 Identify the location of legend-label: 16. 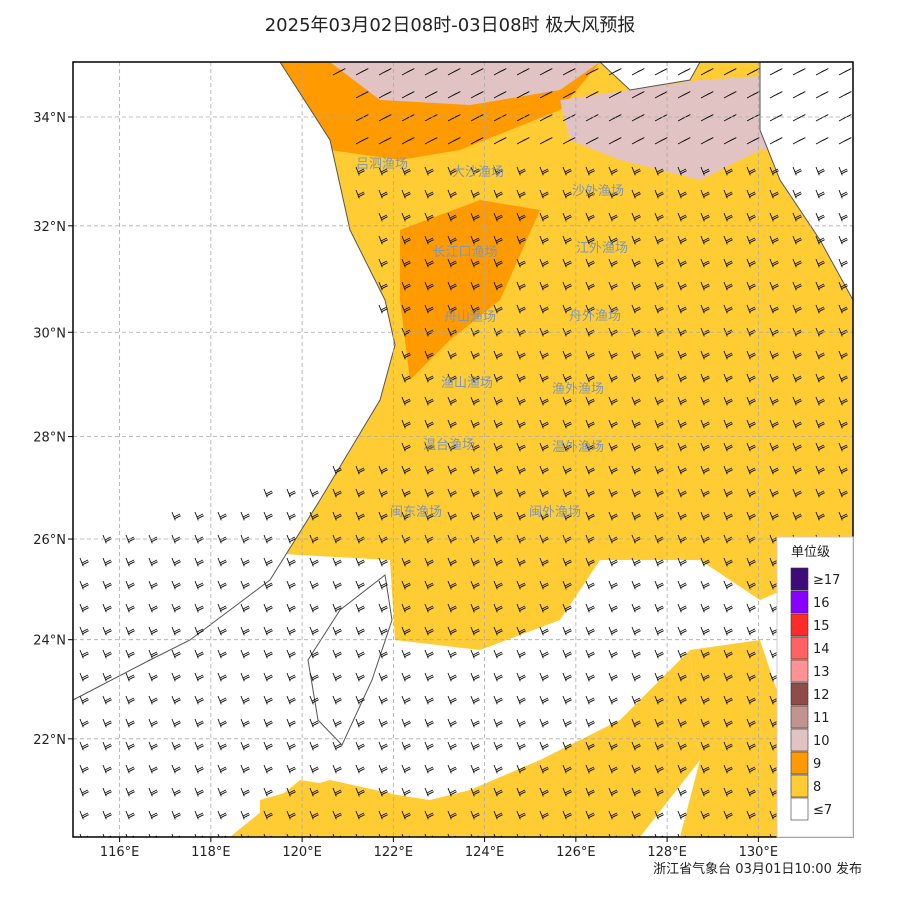
(821, 603).